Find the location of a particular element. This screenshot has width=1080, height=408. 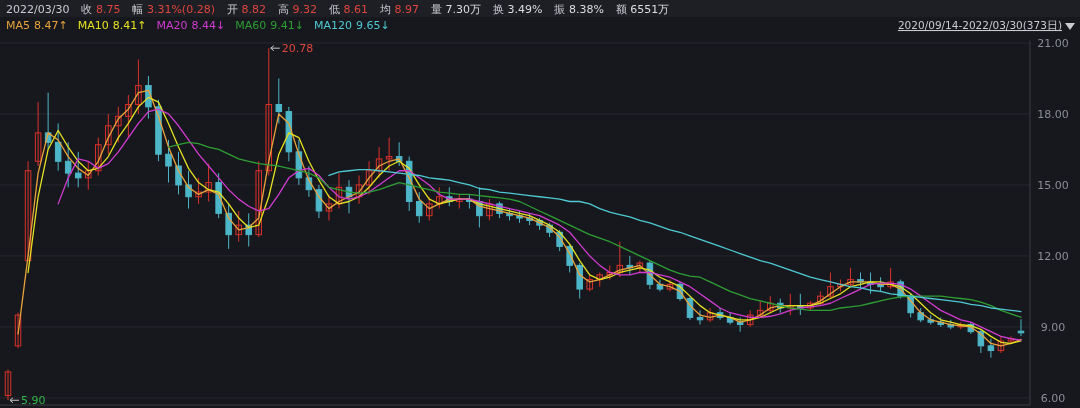

text: 低 8.61 is located at coordinates (348, 9).